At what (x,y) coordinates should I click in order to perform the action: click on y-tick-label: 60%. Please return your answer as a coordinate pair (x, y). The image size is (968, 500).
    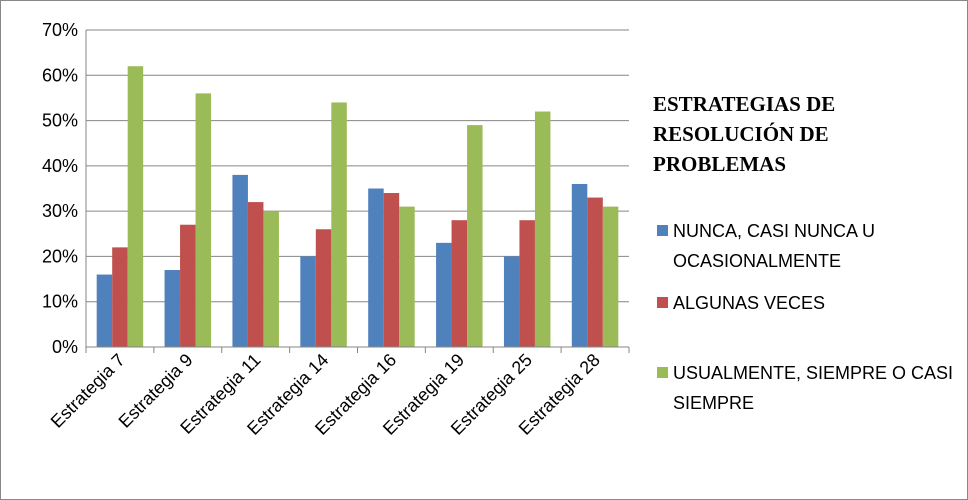
    Looking at the image, I should click on (60, 75).